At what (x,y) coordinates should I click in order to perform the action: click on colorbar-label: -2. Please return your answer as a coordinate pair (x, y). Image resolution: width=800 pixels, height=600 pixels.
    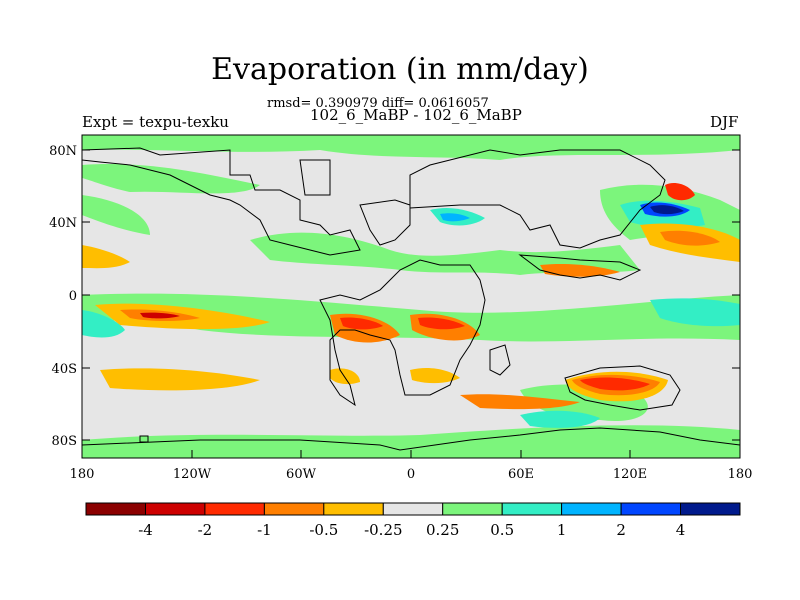
    Looking at the image, I should click on (205, 530).